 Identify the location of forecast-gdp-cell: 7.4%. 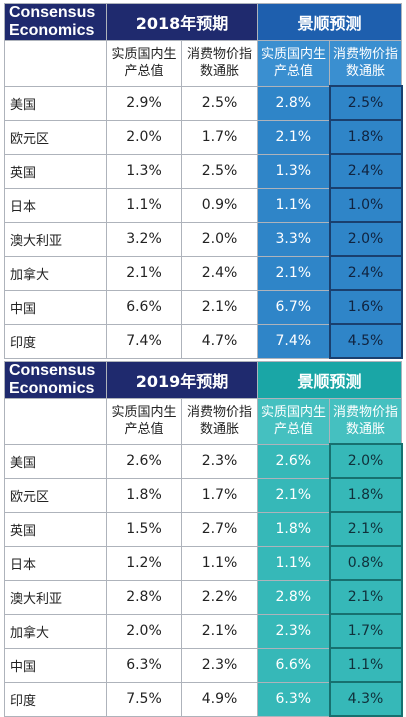
(294, 341).